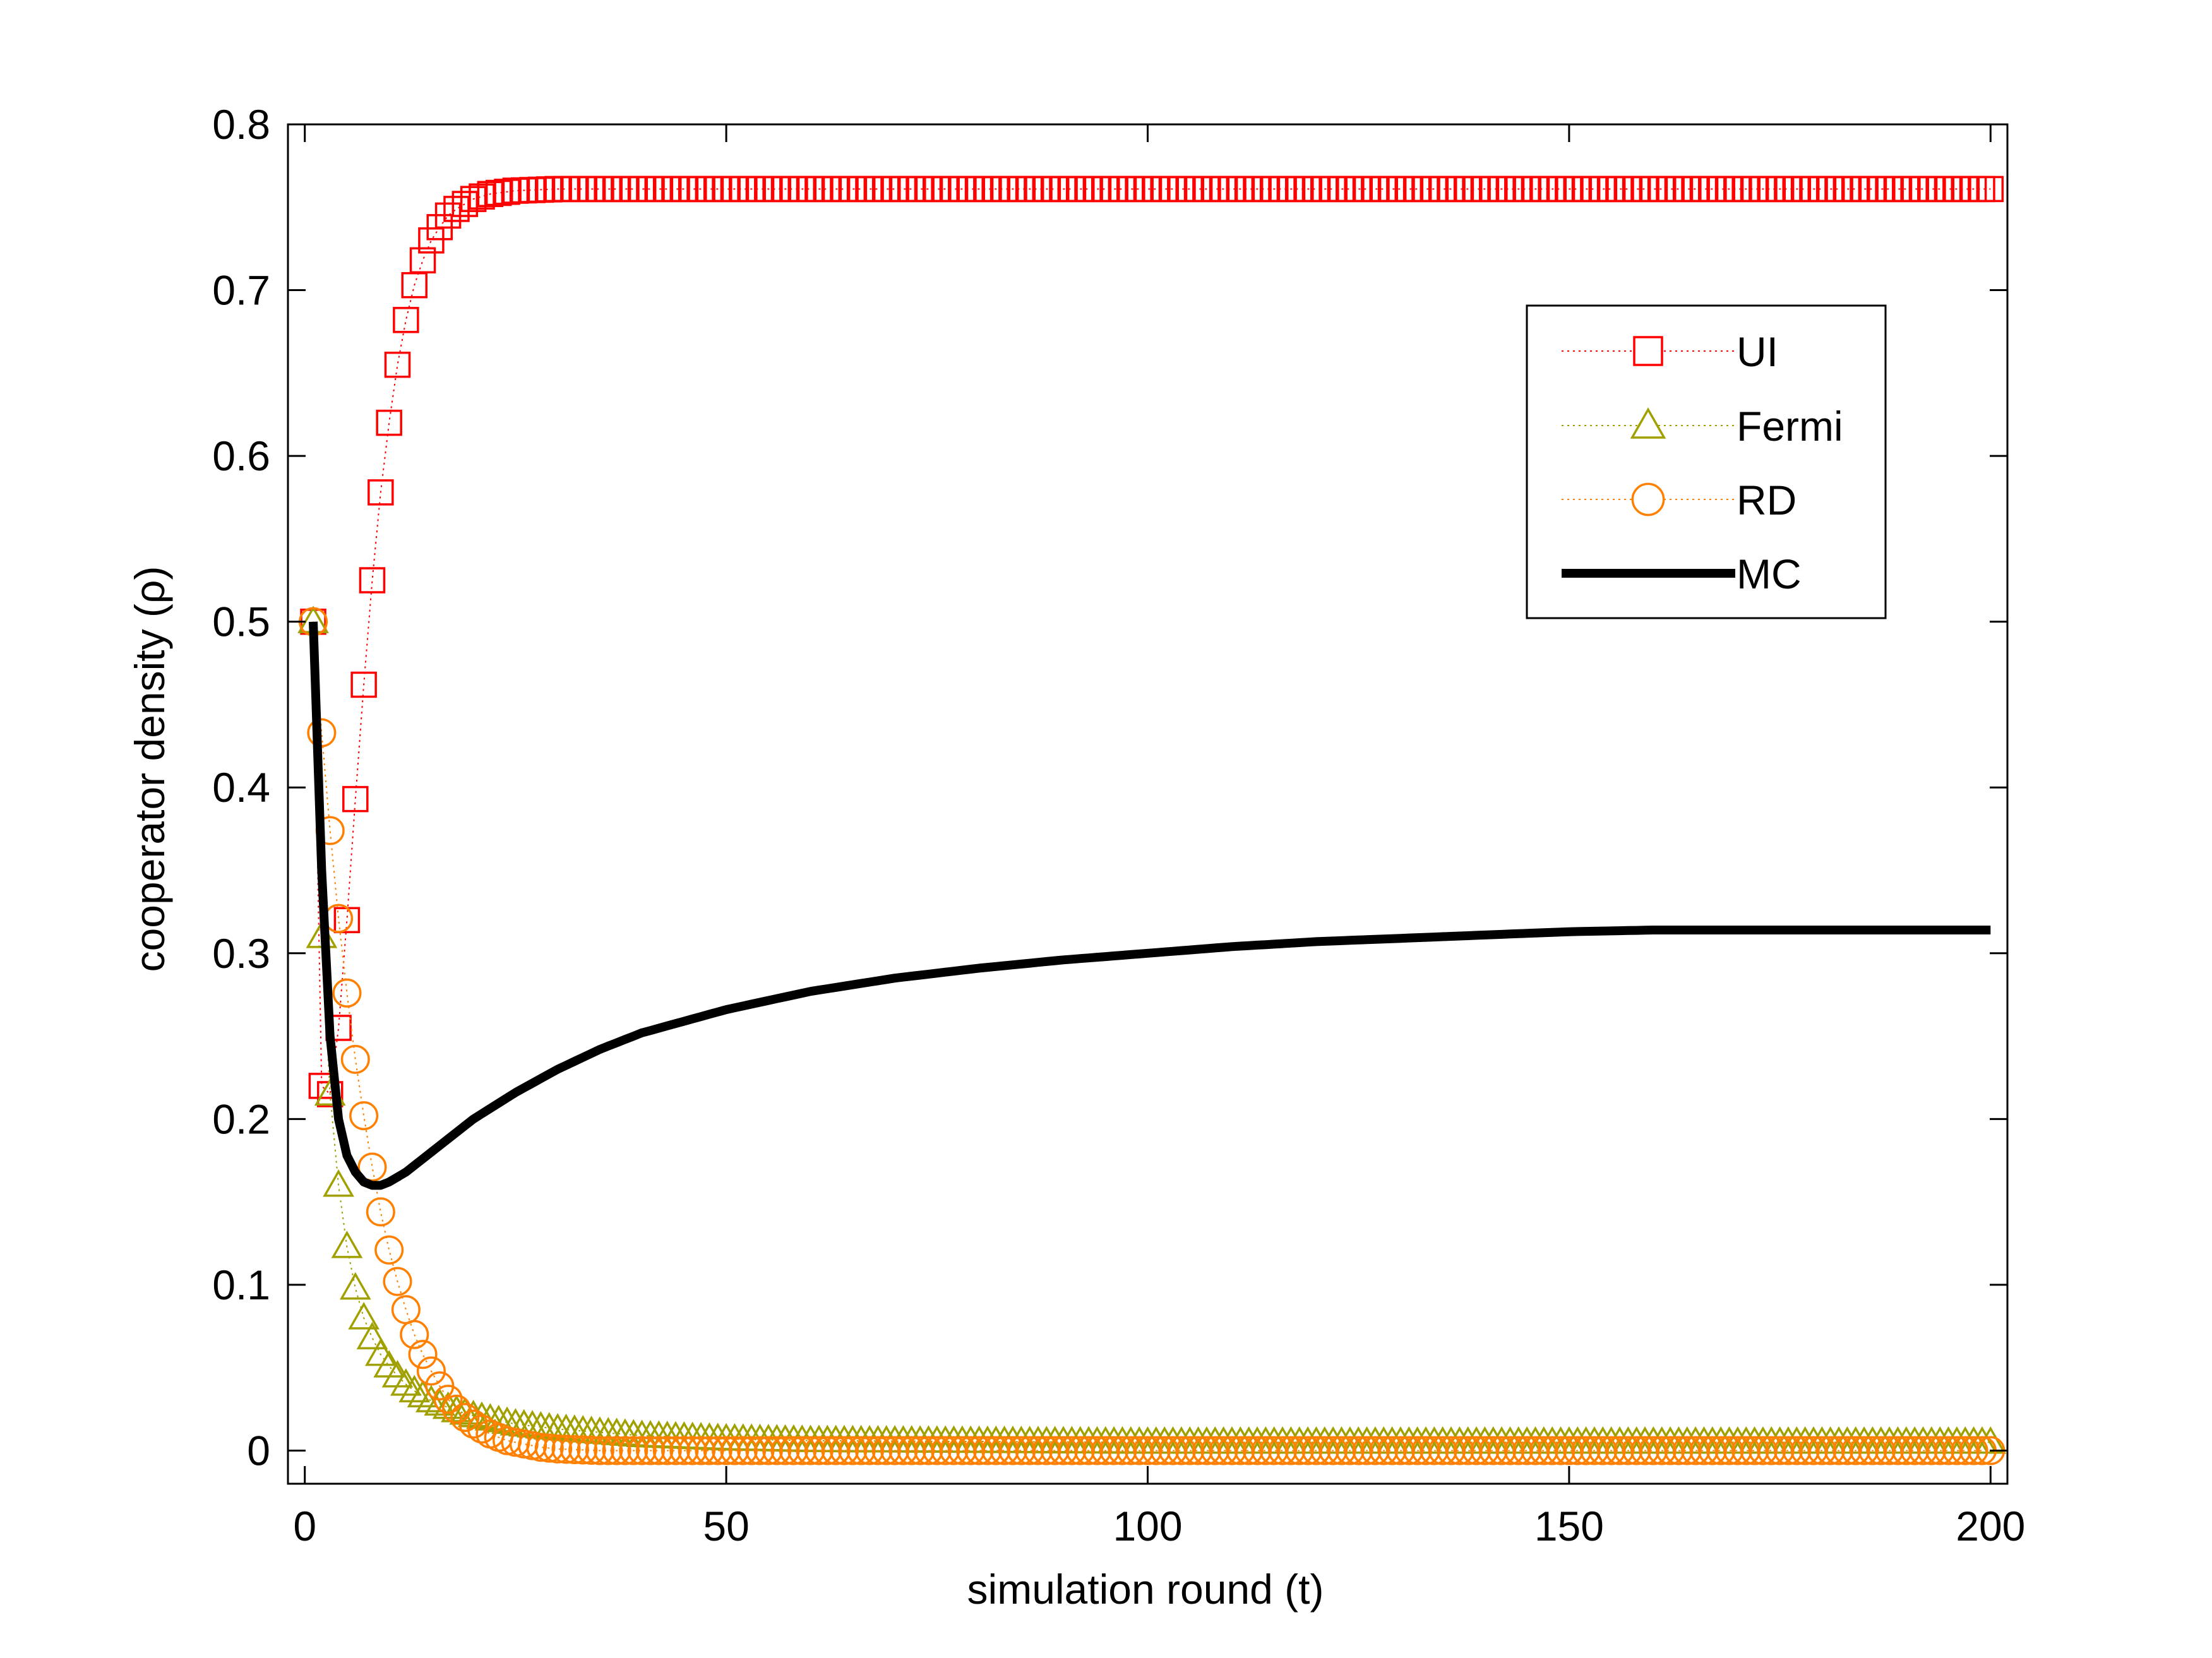 This screenshot has height=1658, width=2212. Describe the element at coordinates (1757, 351) in the screenshot. I see `legend-label: UI` at that location.